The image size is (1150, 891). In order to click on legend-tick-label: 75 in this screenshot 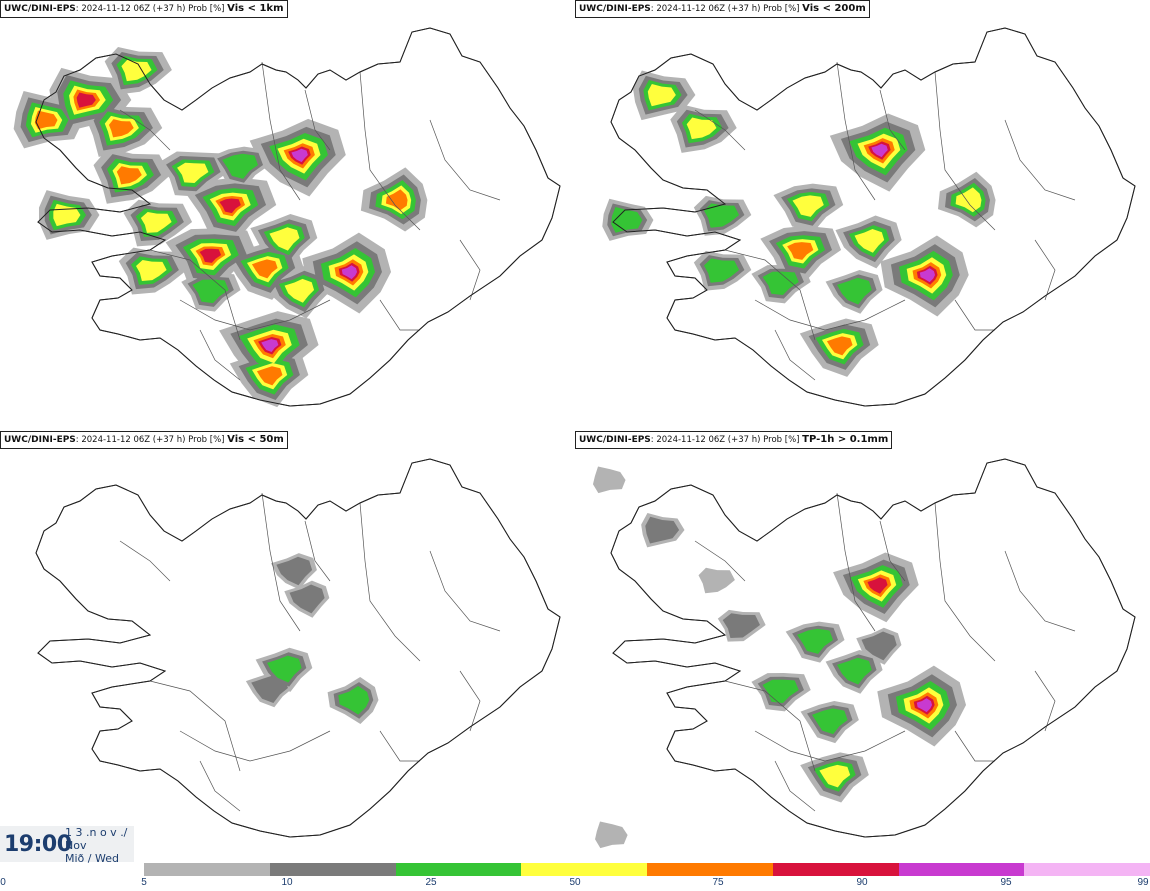, I will do `click(718, 882)`.